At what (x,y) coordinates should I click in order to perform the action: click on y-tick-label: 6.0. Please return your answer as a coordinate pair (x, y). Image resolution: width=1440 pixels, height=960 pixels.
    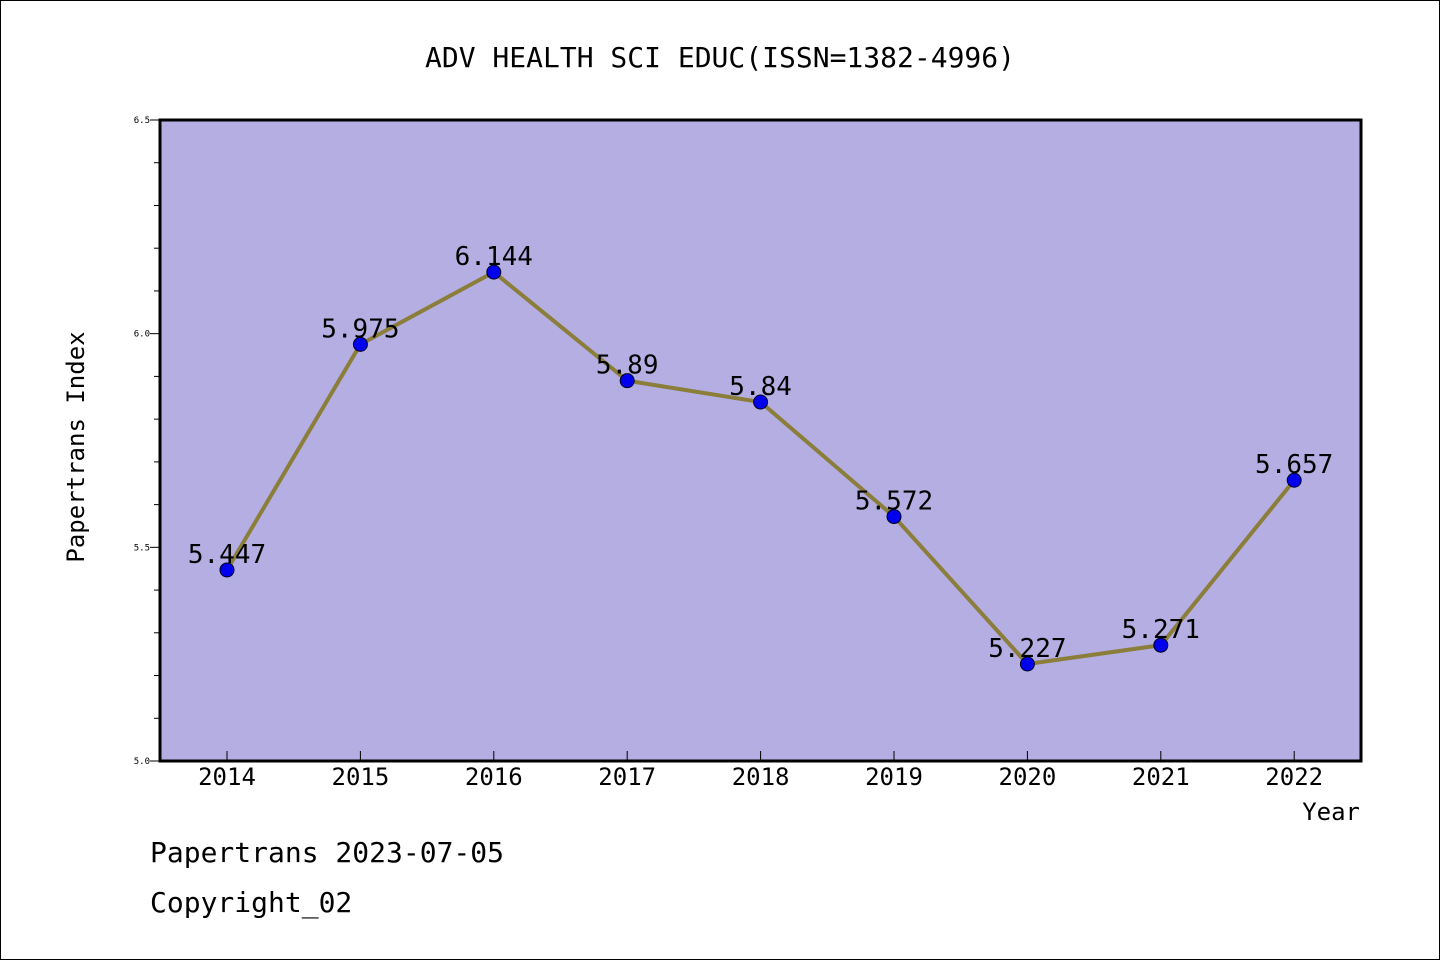
    Looking at the image, I should click on (142, 335).